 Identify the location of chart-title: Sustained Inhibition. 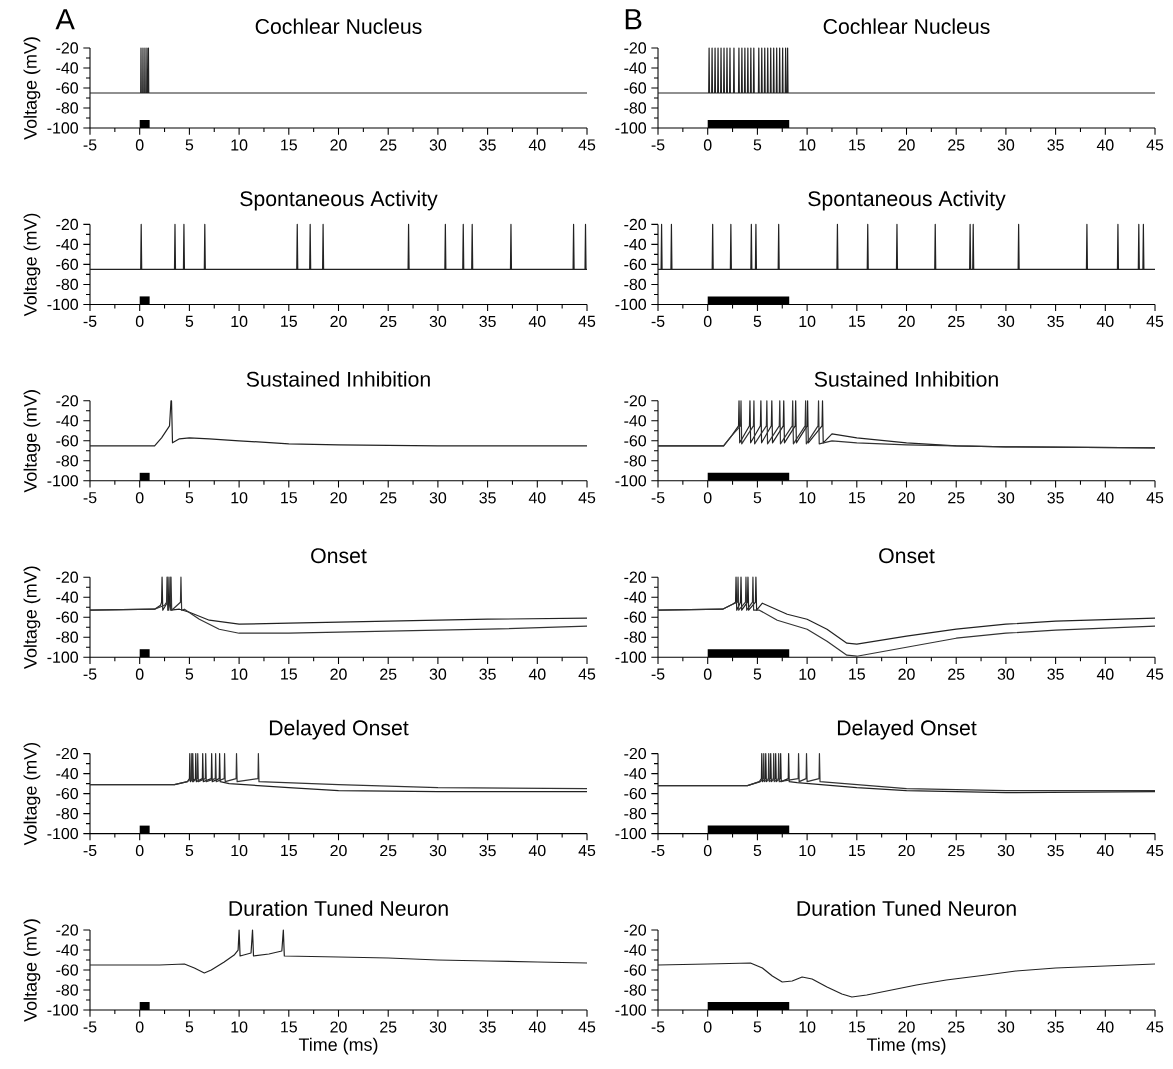
(906, 379).